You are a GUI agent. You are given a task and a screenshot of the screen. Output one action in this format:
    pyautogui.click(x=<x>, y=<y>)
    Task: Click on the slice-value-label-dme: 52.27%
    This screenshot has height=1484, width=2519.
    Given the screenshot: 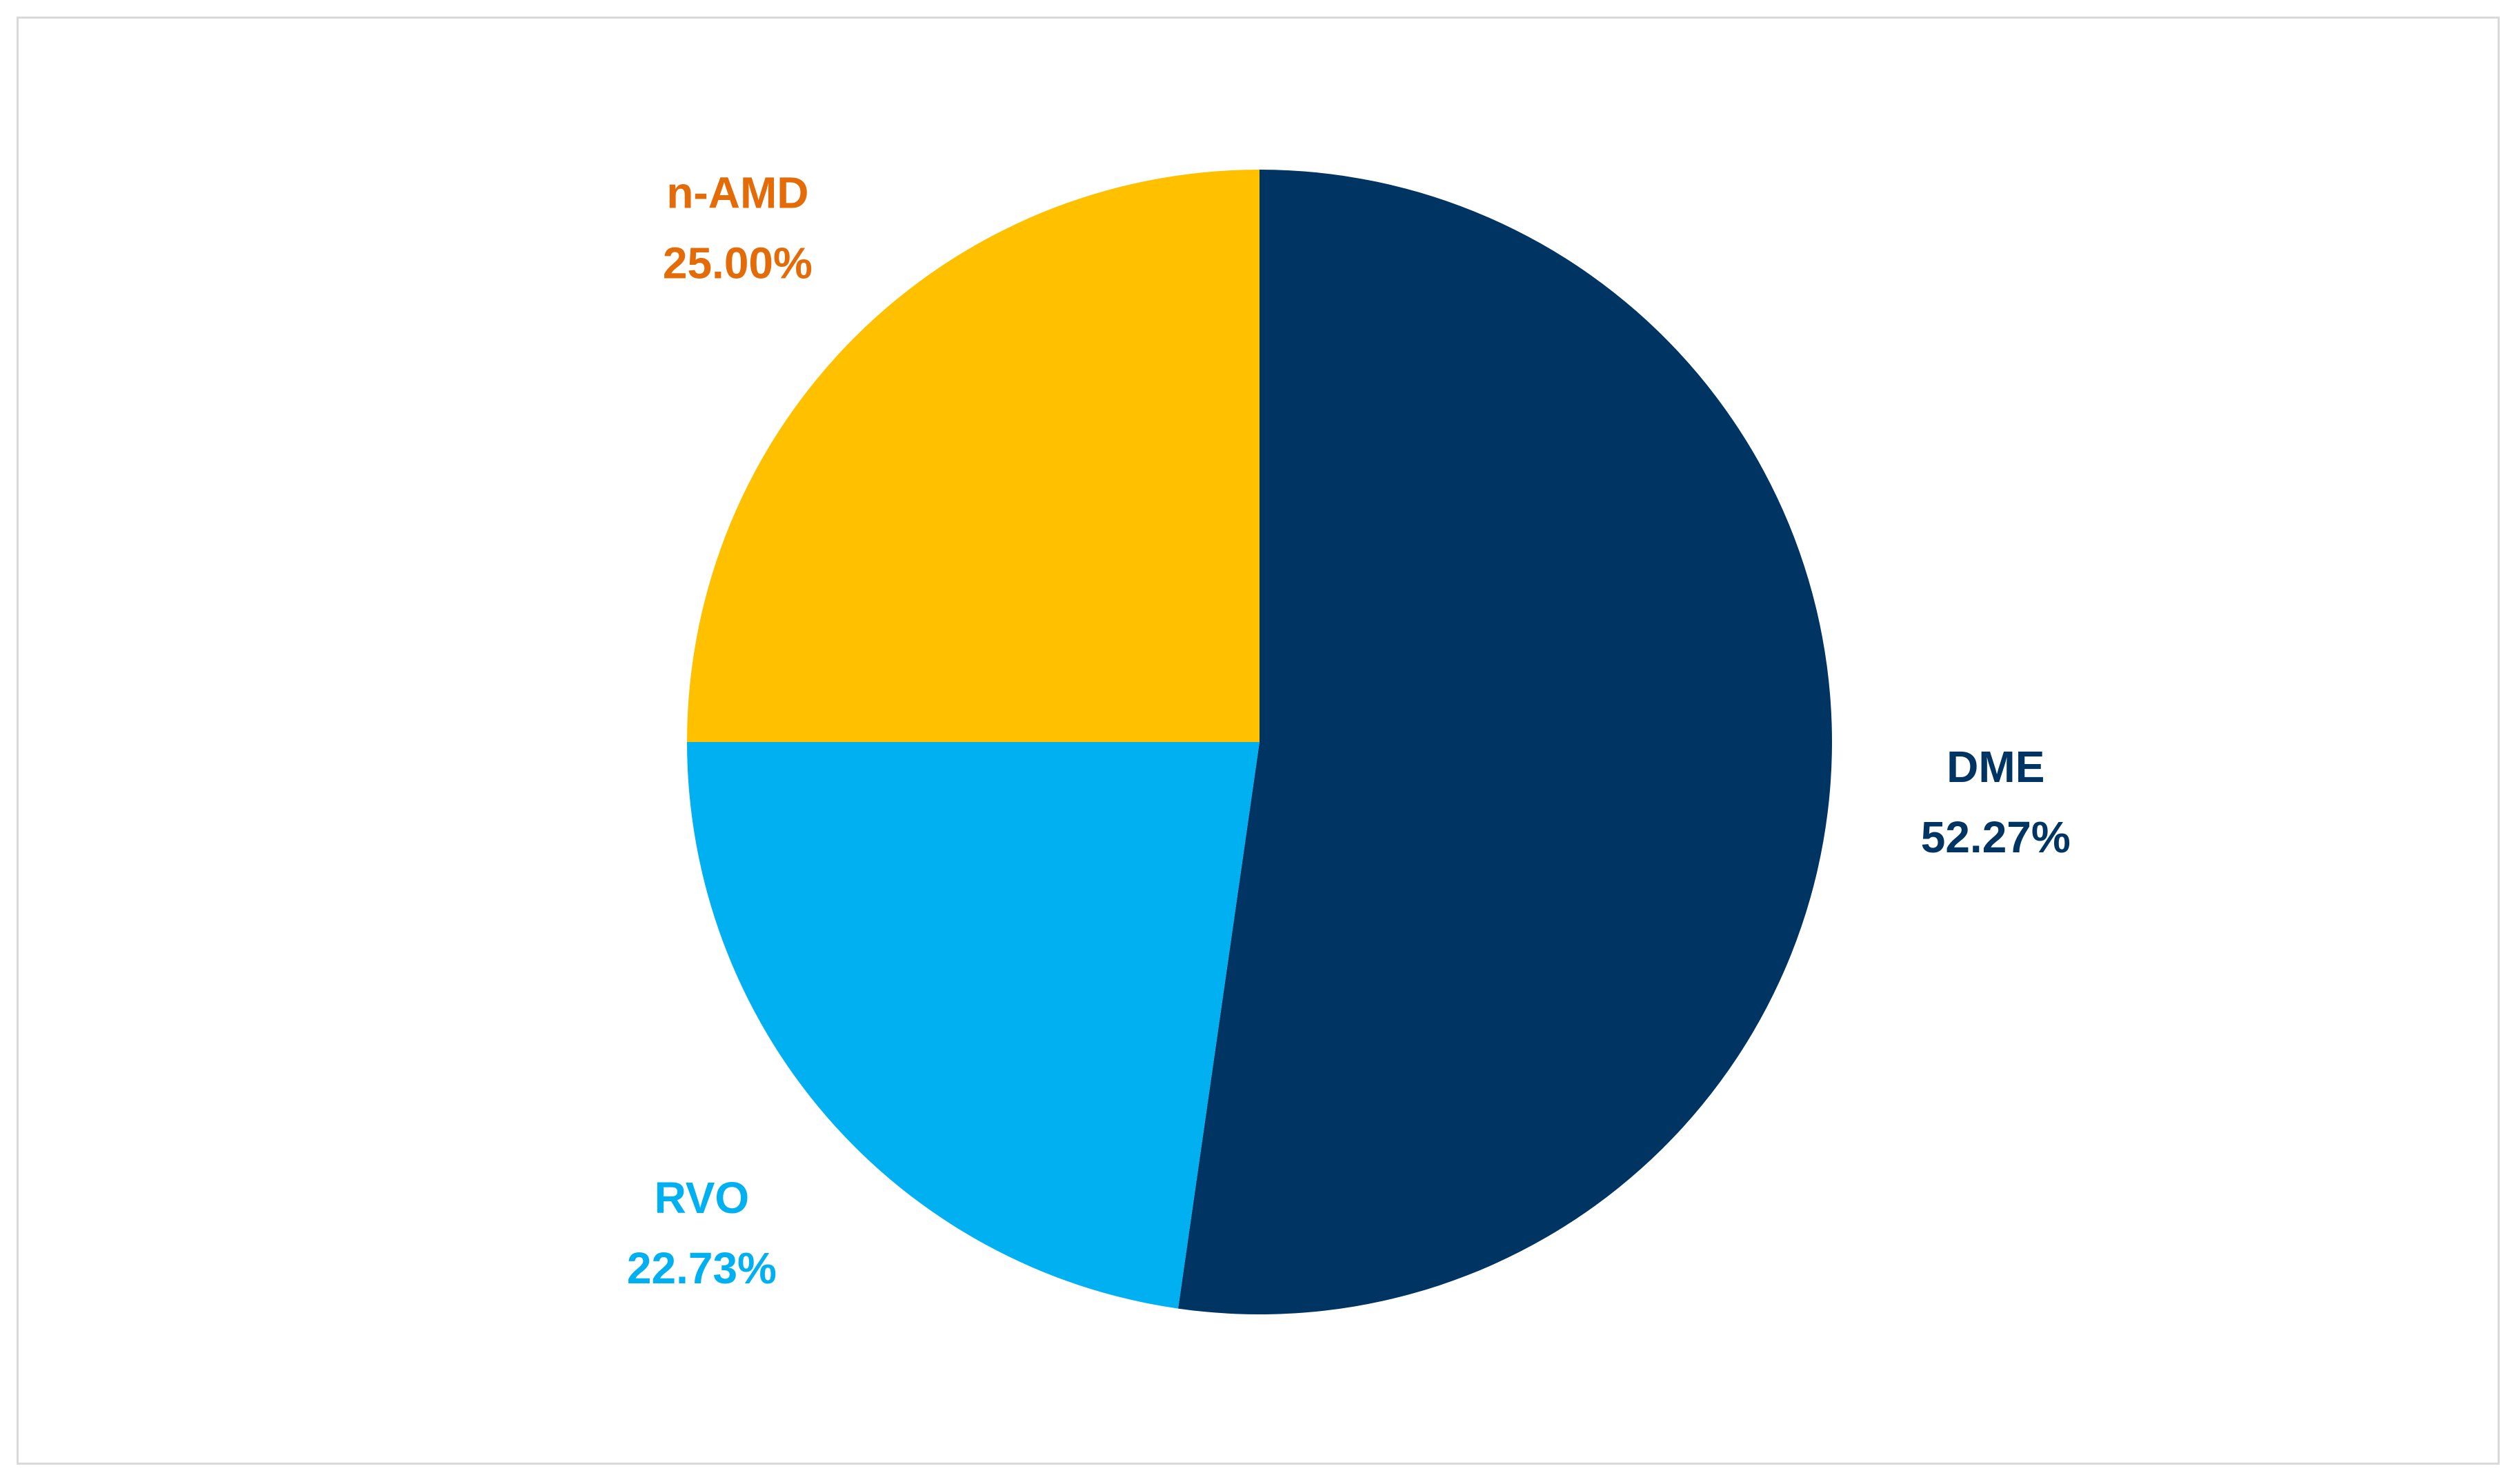 What is the action you would take?
    pyautogui.click(x=1996, y=837)
    